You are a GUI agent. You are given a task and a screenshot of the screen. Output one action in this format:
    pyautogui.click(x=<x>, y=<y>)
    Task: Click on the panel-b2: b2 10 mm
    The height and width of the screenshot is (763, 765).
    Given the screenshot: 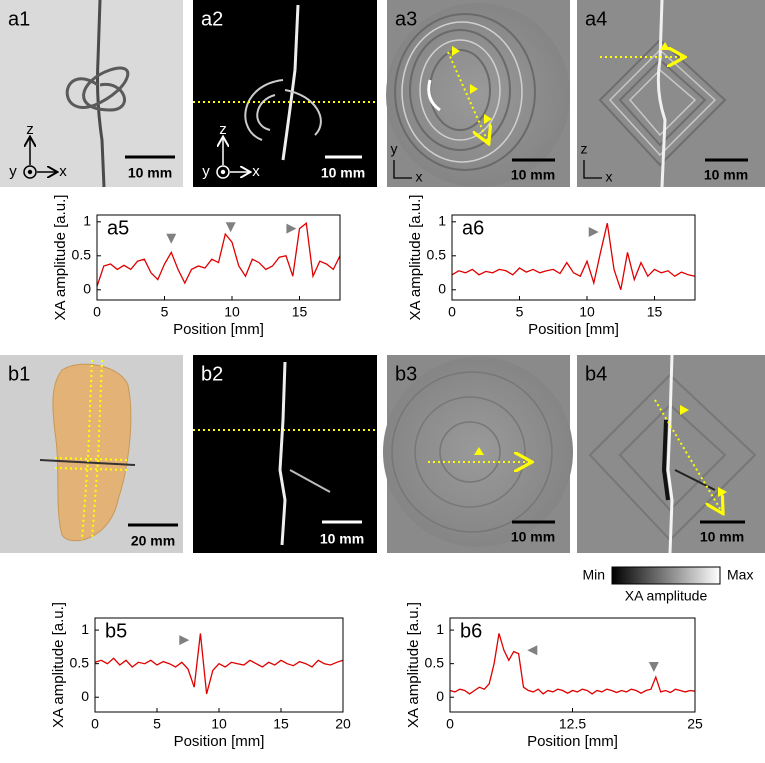 What is the action you would take?
    pyautogui.click(x=285, y=454)
    